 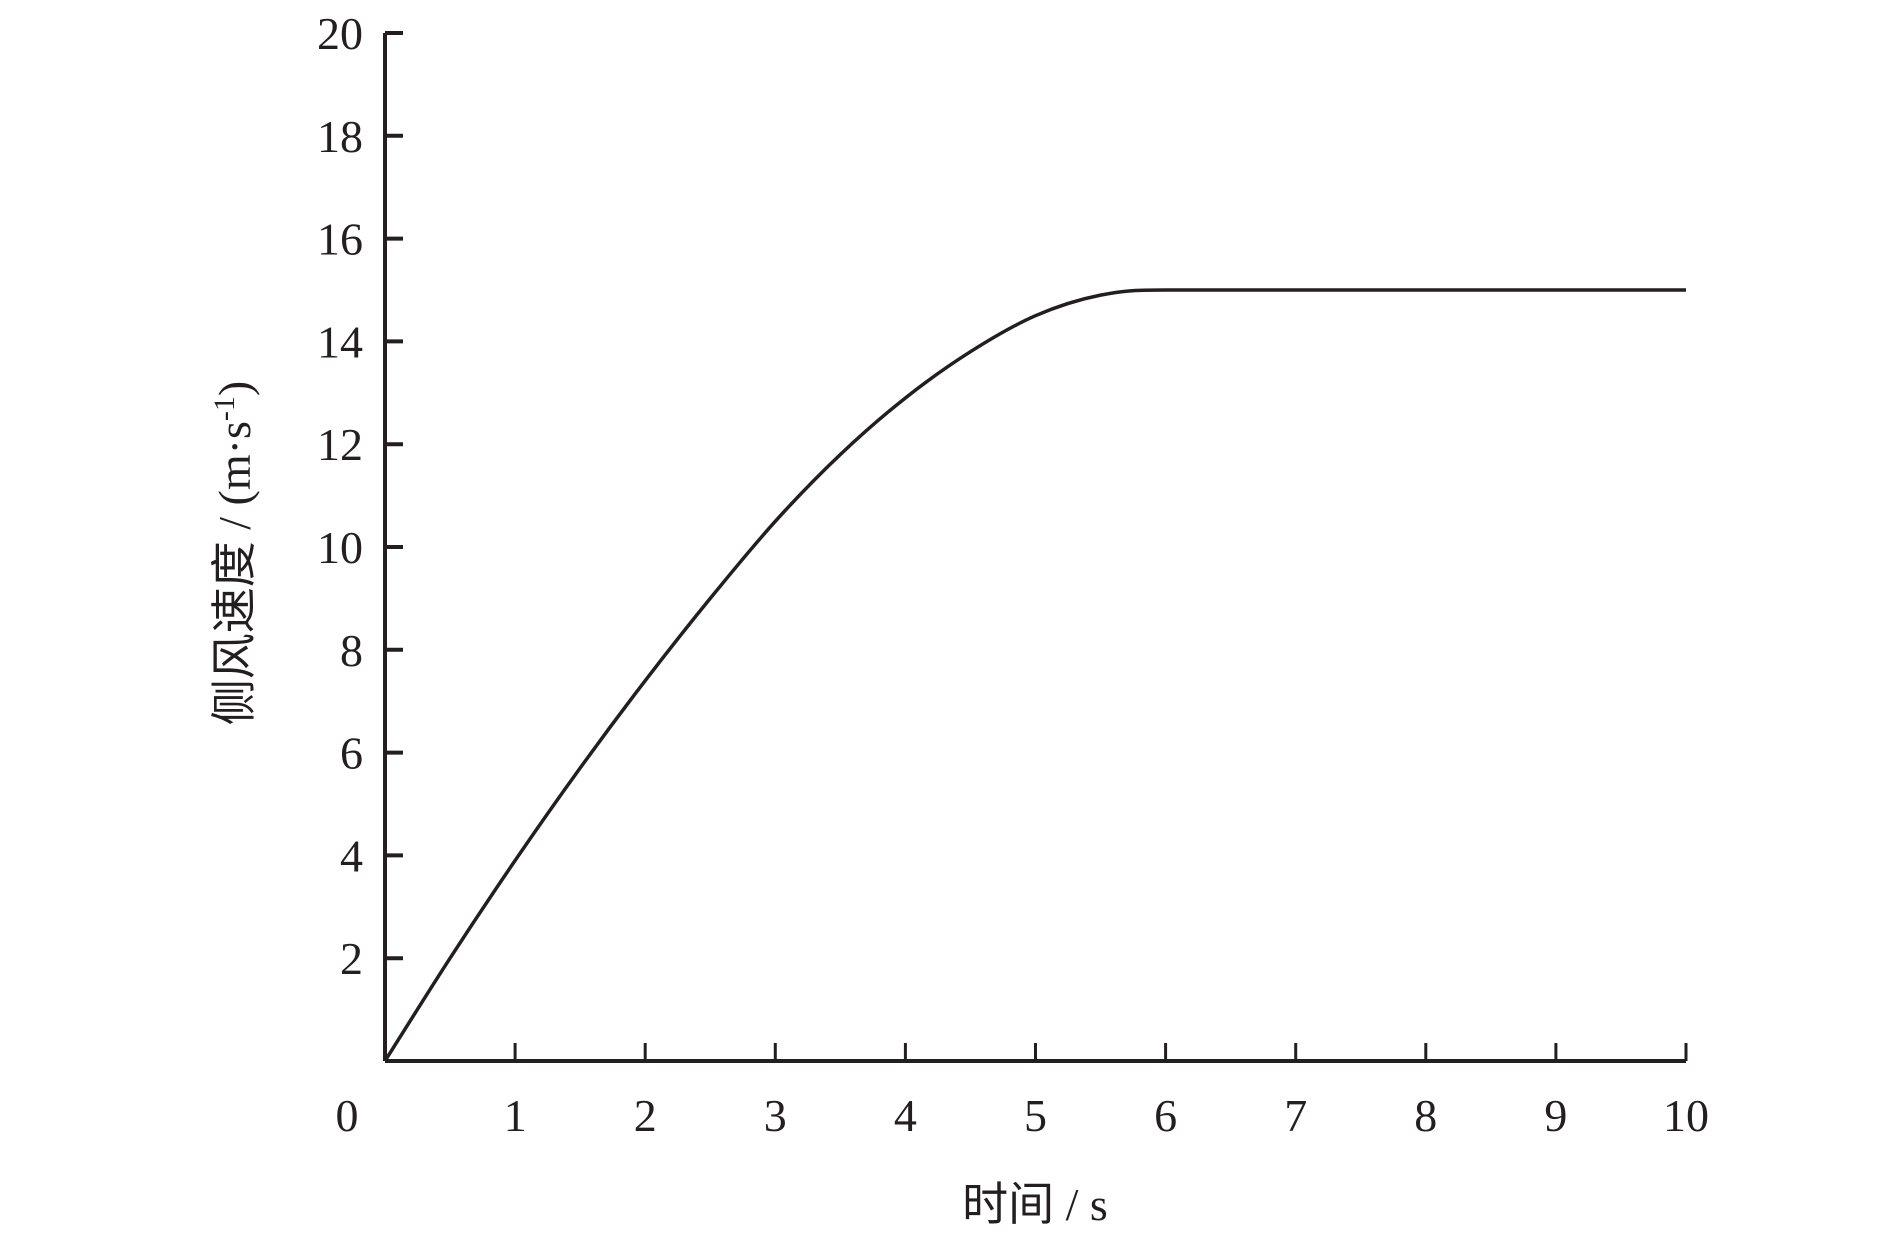 I want to click on y-tick-label: 14, so click(x=340, y=341).